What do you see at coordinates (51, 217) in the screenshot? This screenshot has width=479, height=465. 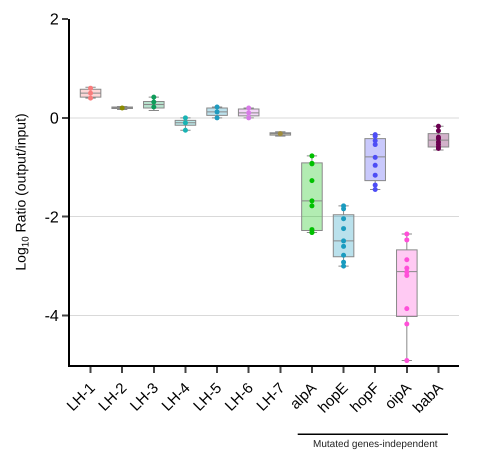 I see `y-tick-label: -2` at bounding box center [51, 217].